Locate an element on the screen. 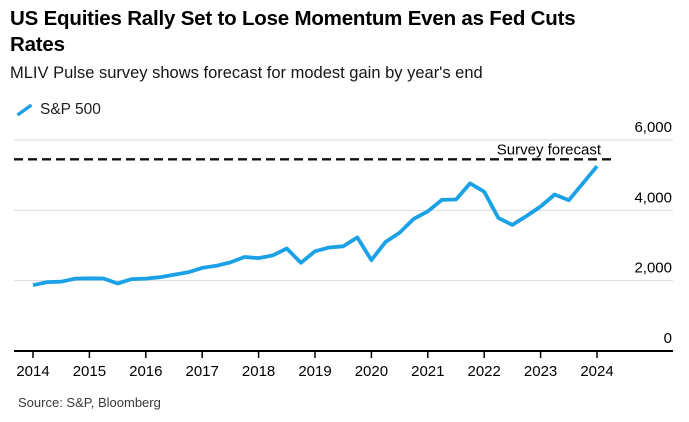 Image resolution: width=689 pixels, height=422 pixels. x-axis-label-2016: 2016 is located at coordinates (145, 371).